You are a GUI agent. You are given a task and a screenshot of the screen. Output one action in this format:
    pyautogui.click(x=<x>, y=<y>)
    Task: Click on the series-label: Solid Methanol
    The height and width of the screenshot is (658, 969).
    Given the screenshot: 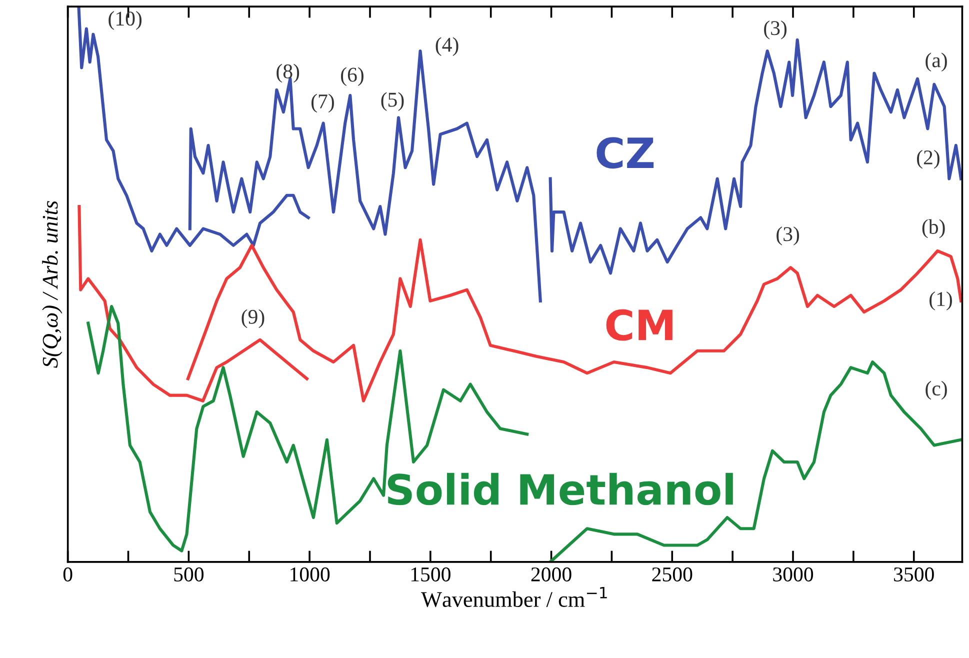 What is the action you would take?
    pyautogui.click(x=560, y=489)
    